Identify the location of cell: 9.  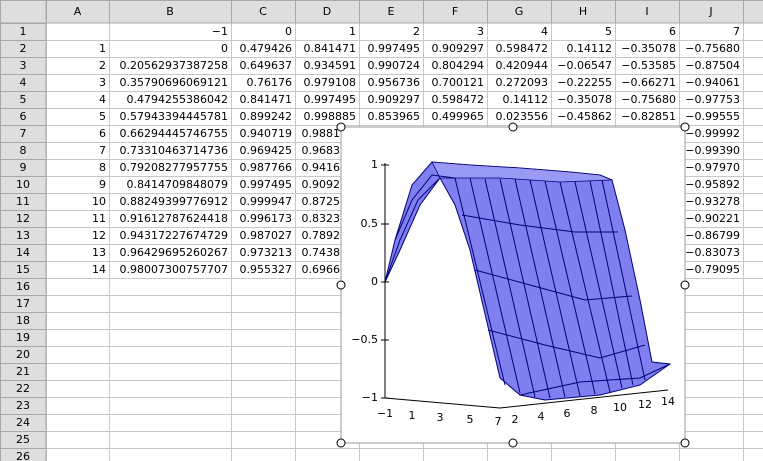
(102, 184).